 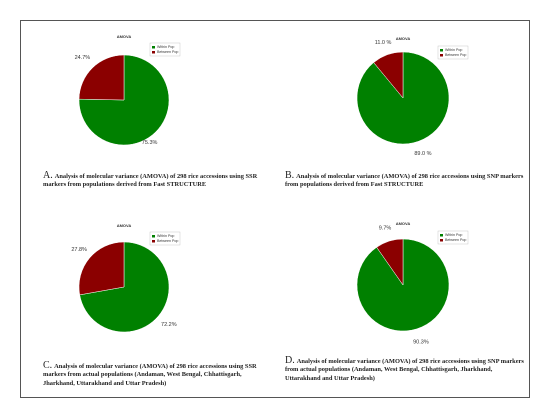 I want to click on pie-slice-c-between, so click(x=101, y=268).